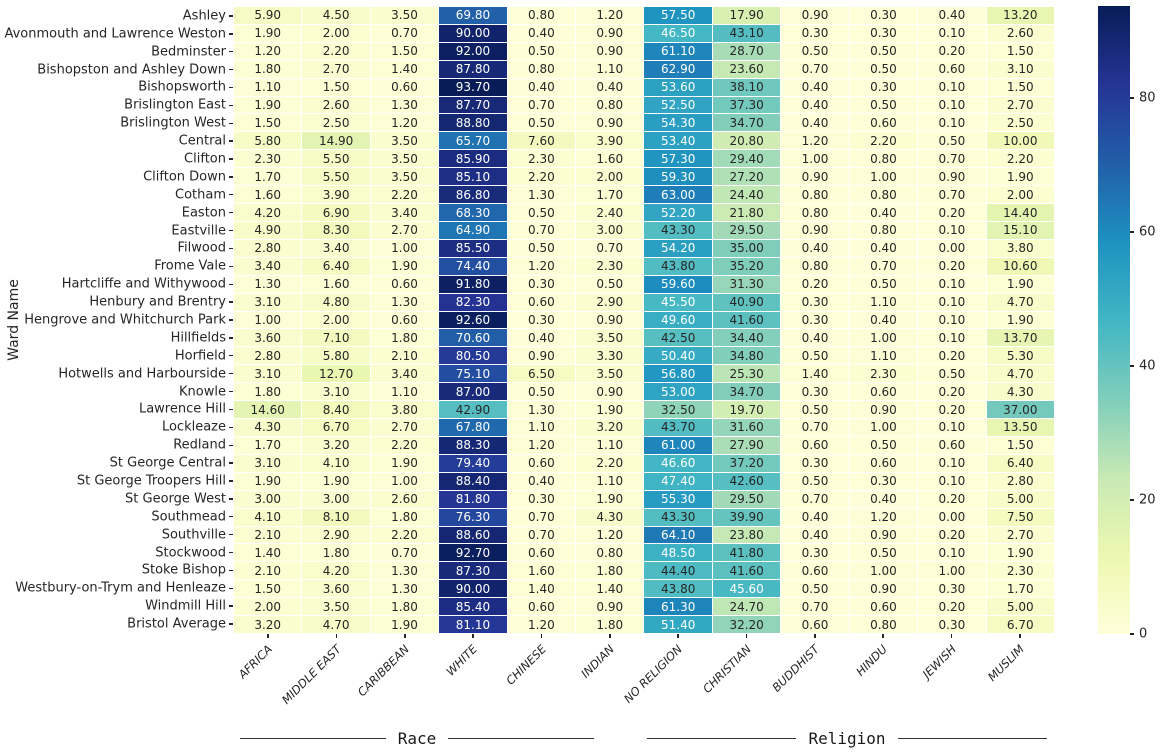 This screenshot has width=1163, height=752. What do you see at coordinates (201, 248) in the screenshot?
I see `row-label: Filwood` at bounding box center [201, 248].